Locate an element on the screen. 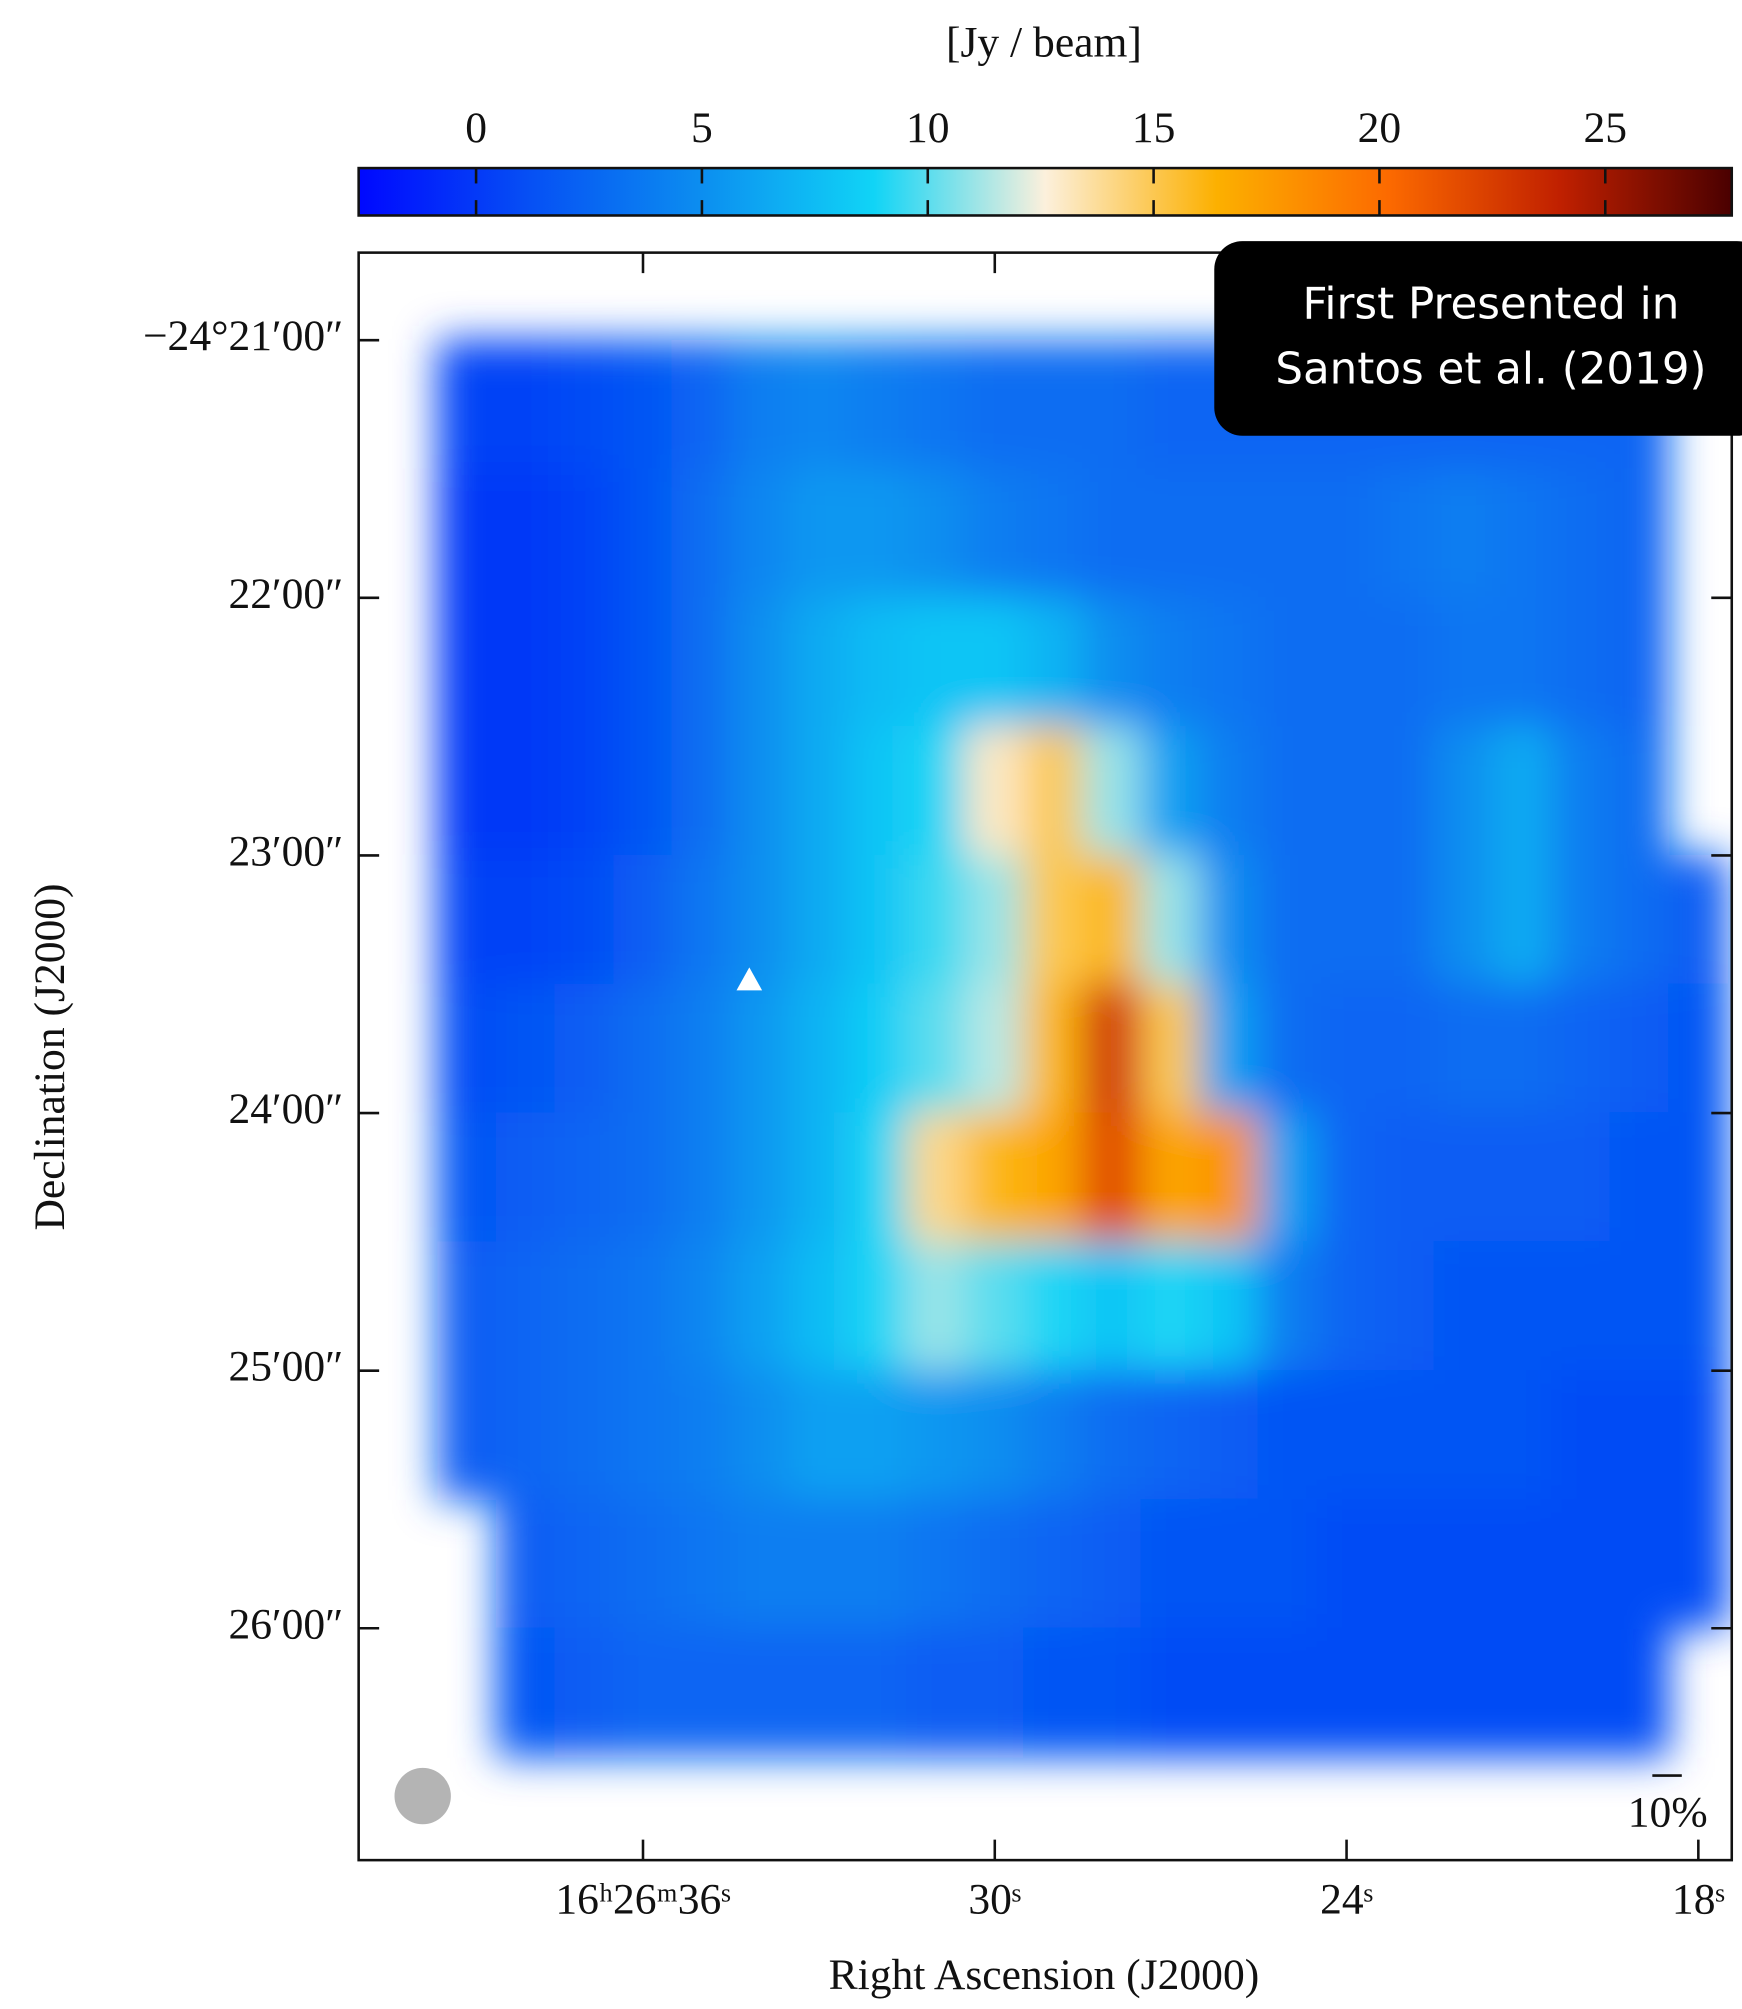 The height and width of the screenshot is (2009, 1742). colorbar is located at coordinates (1045, 191).